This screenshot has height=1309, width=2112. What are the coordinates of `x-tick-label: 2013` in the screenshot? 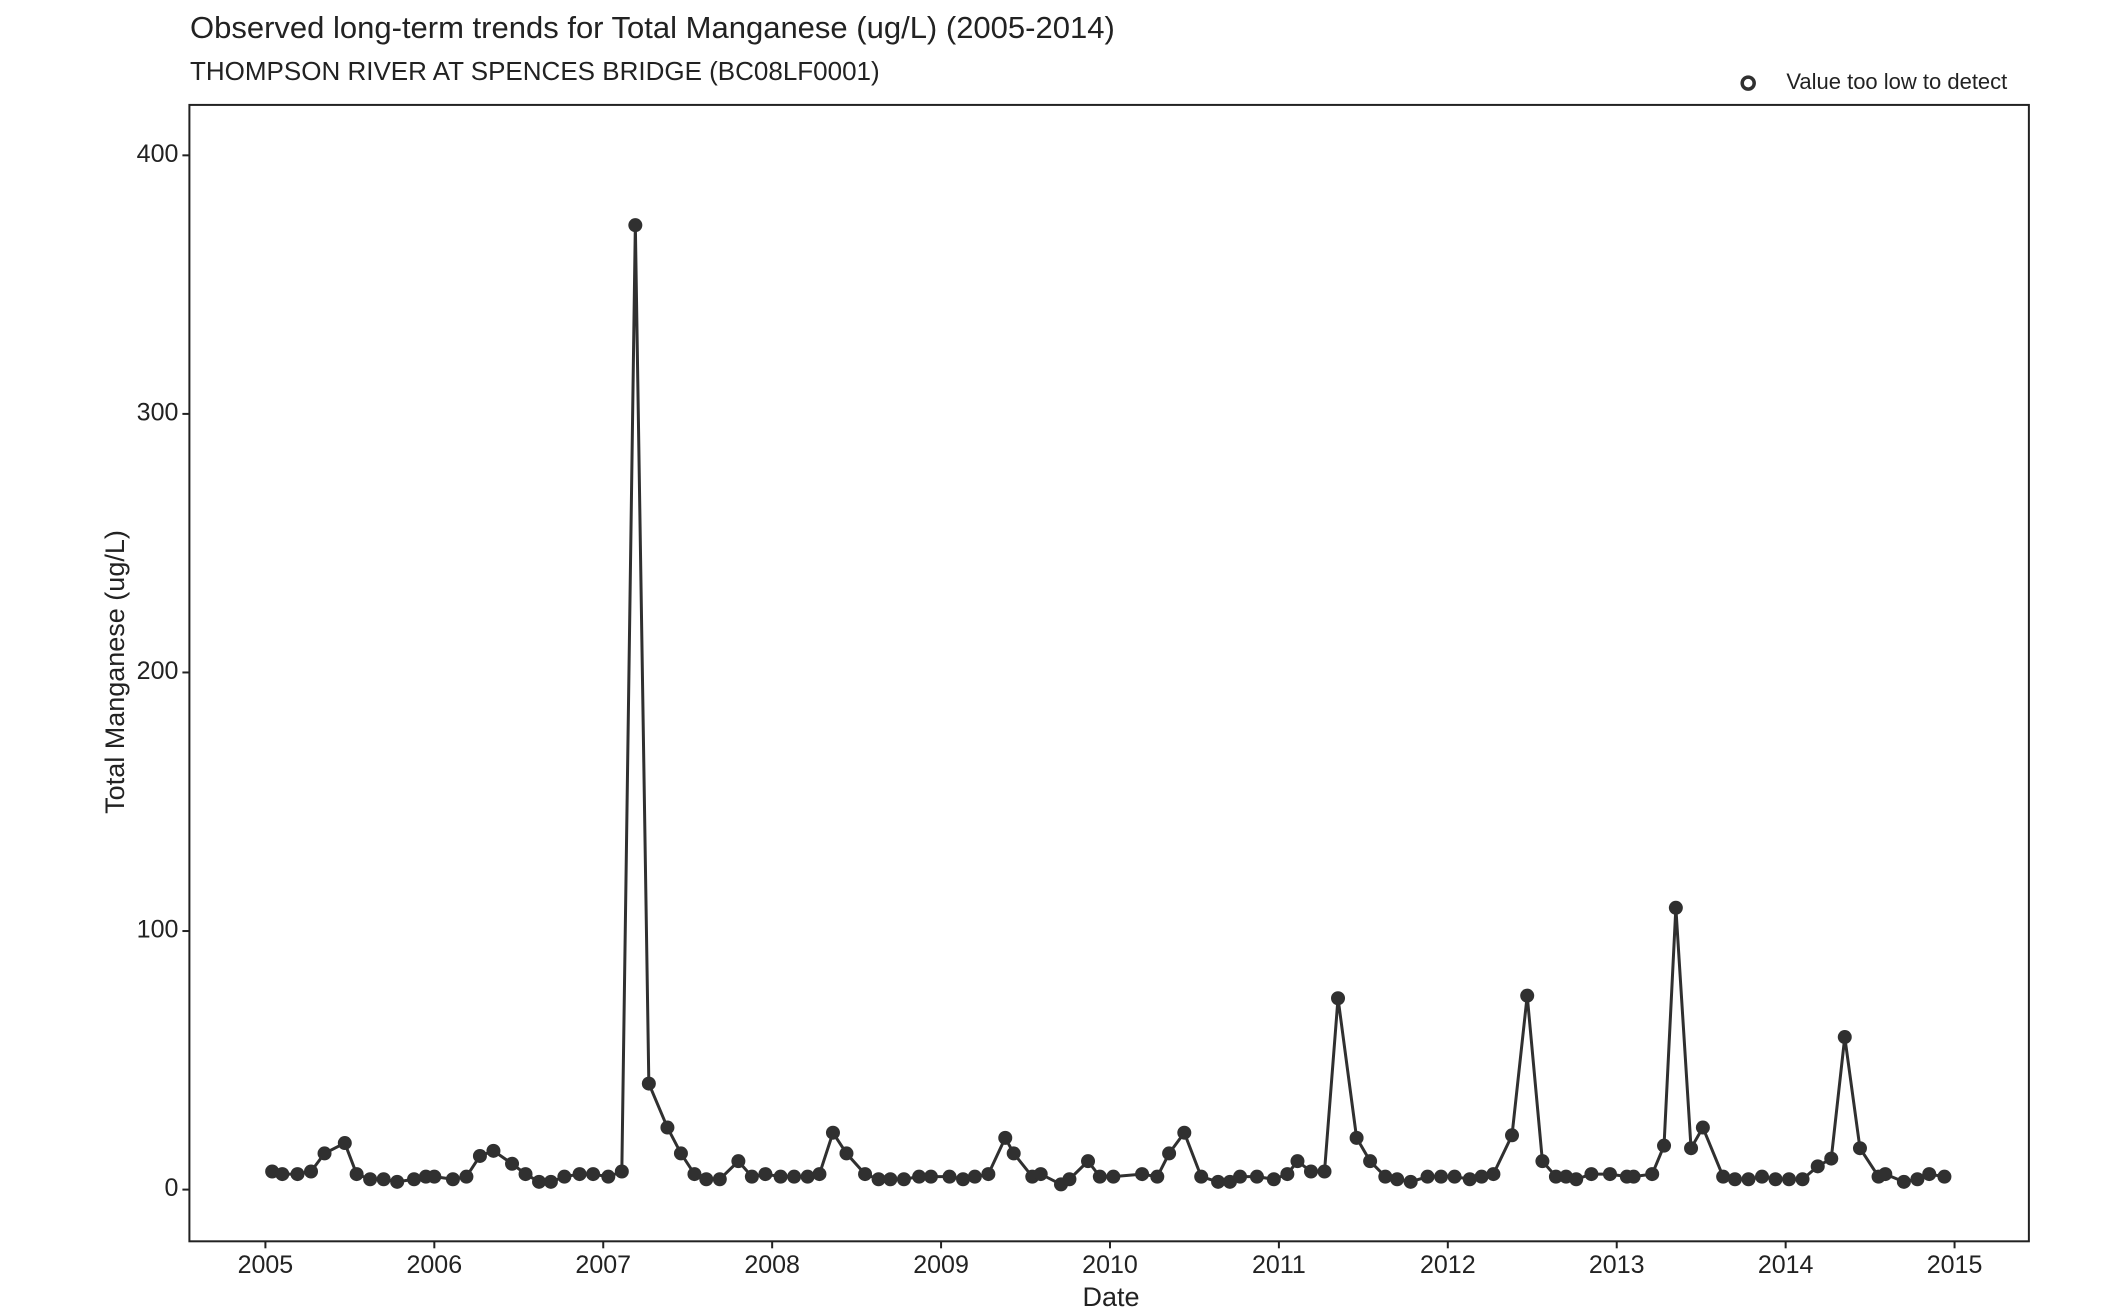 It's located at (1617, 1265).